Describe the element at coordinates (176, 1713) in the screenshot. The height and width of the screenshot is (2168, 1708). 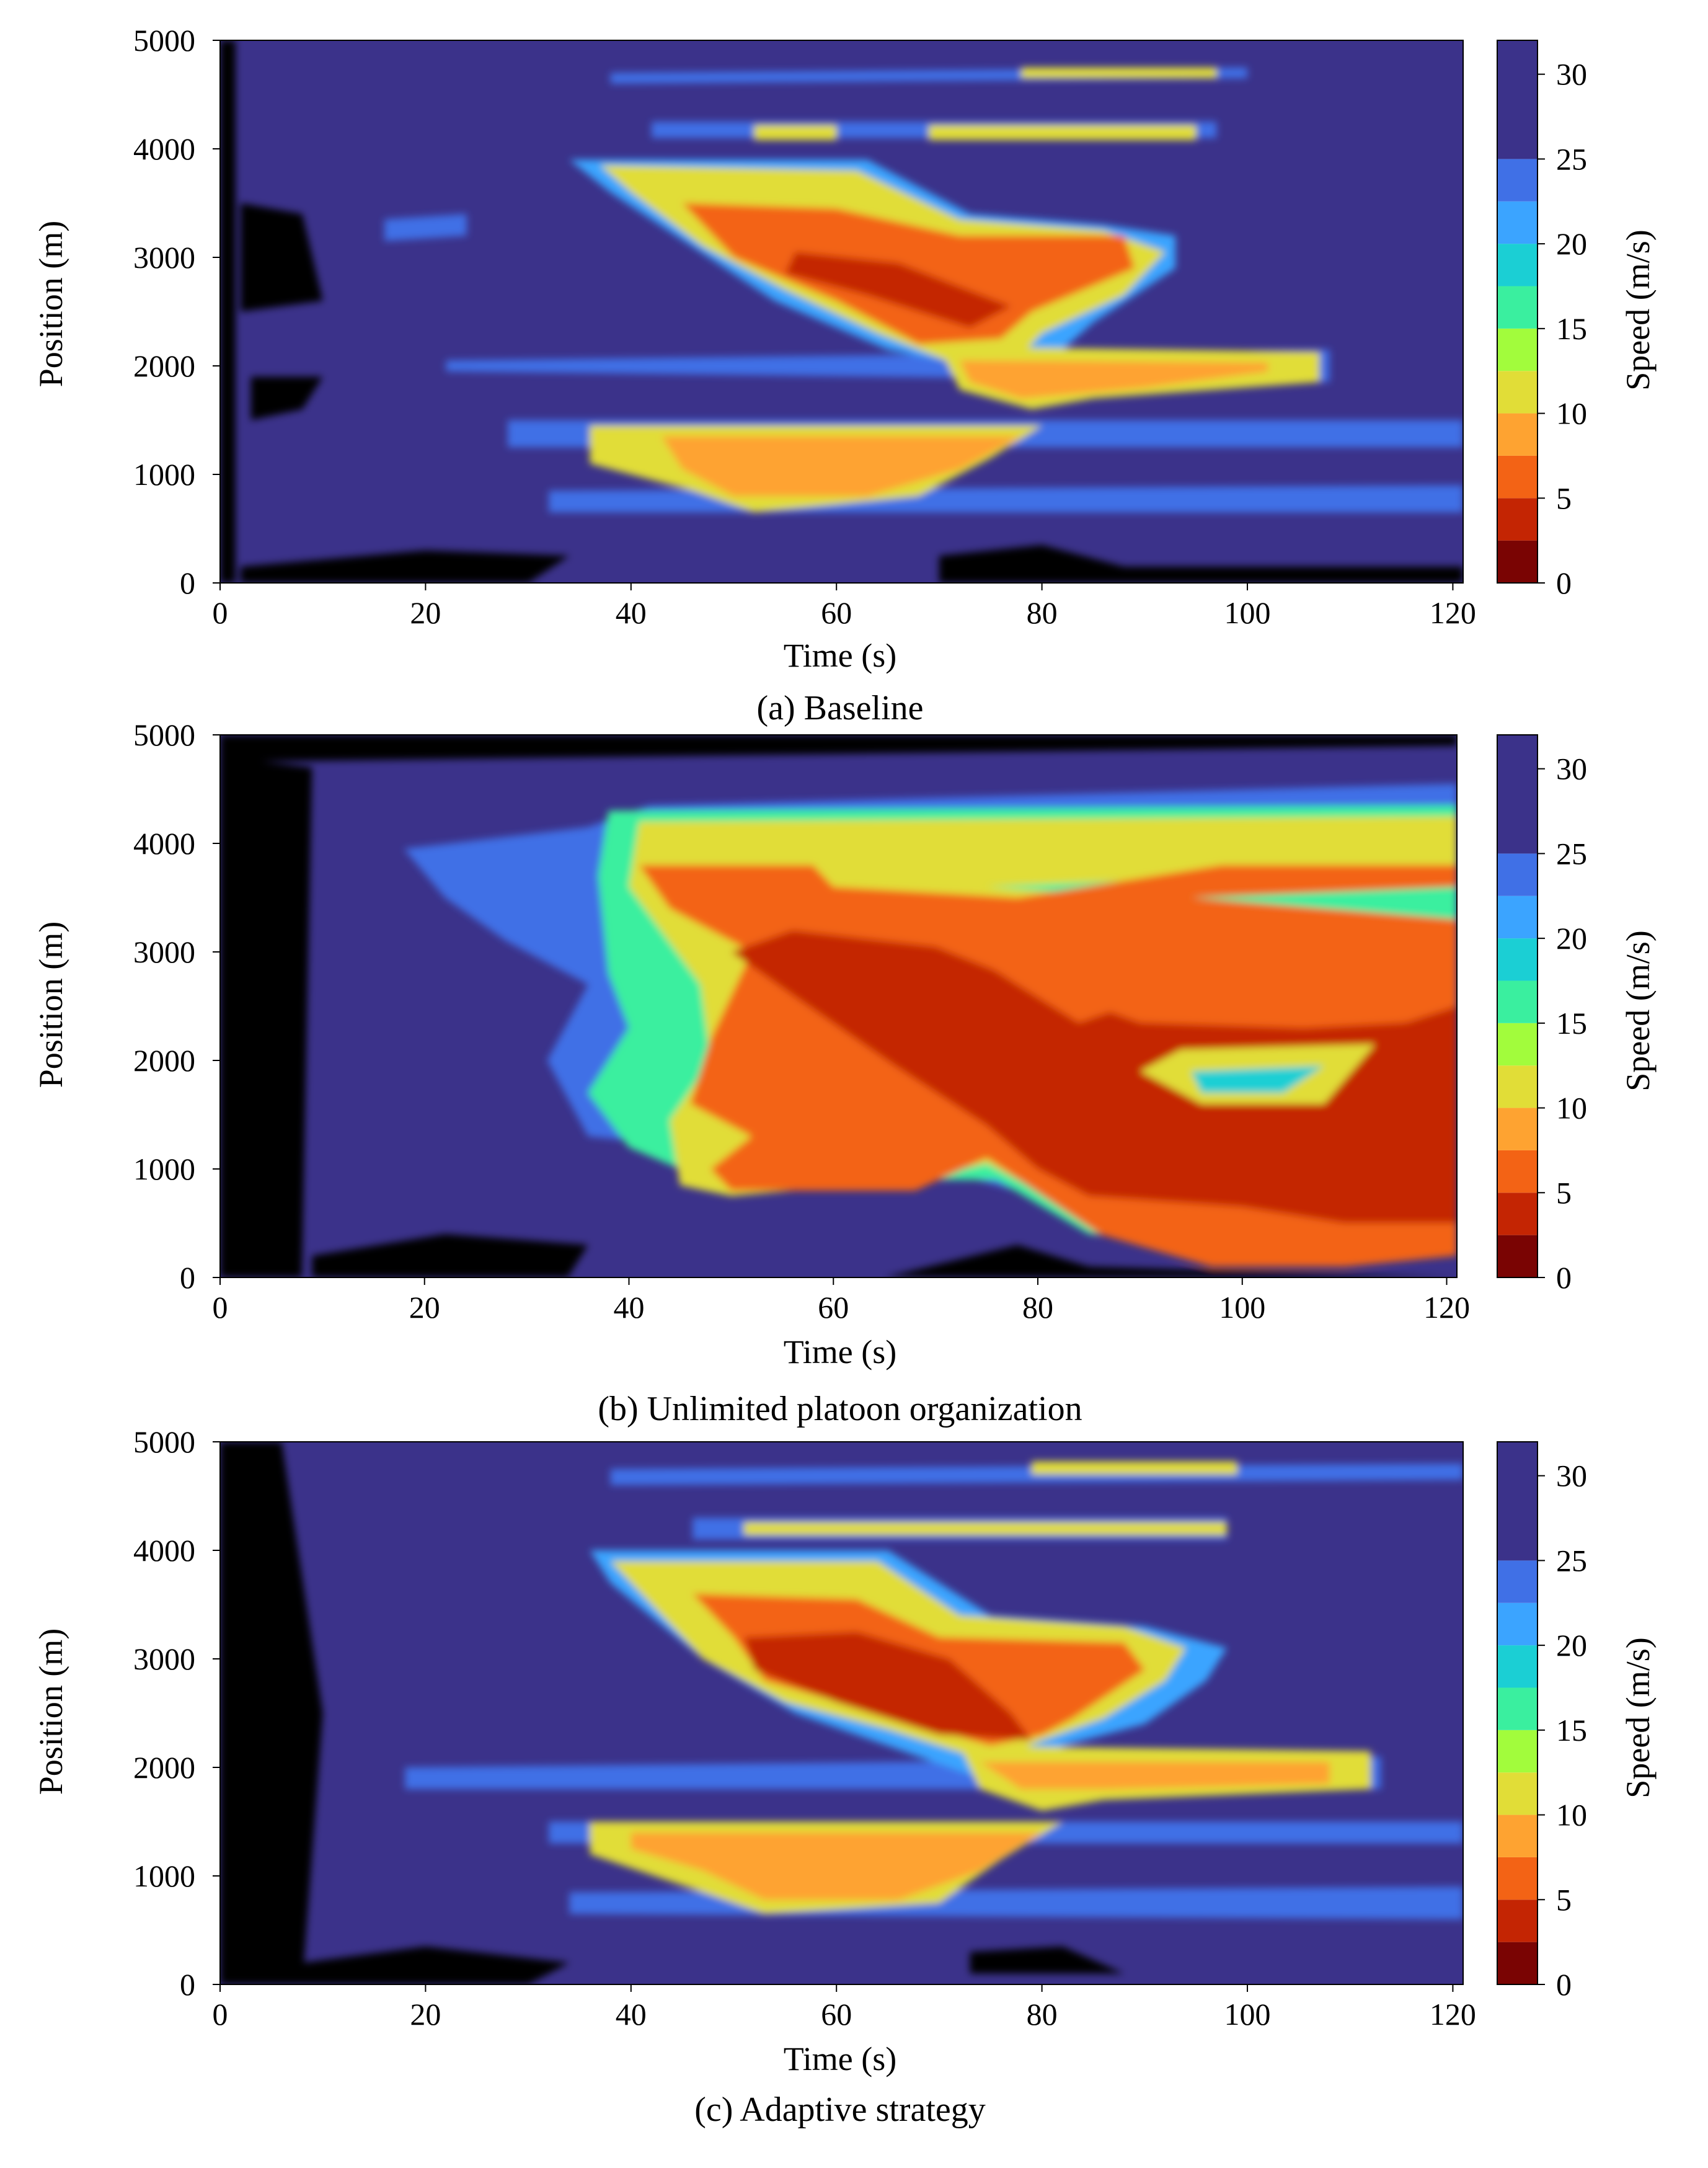
I see `panel-c-y-ticks: 0 1000 2000 3000 4000 5000` at that location.